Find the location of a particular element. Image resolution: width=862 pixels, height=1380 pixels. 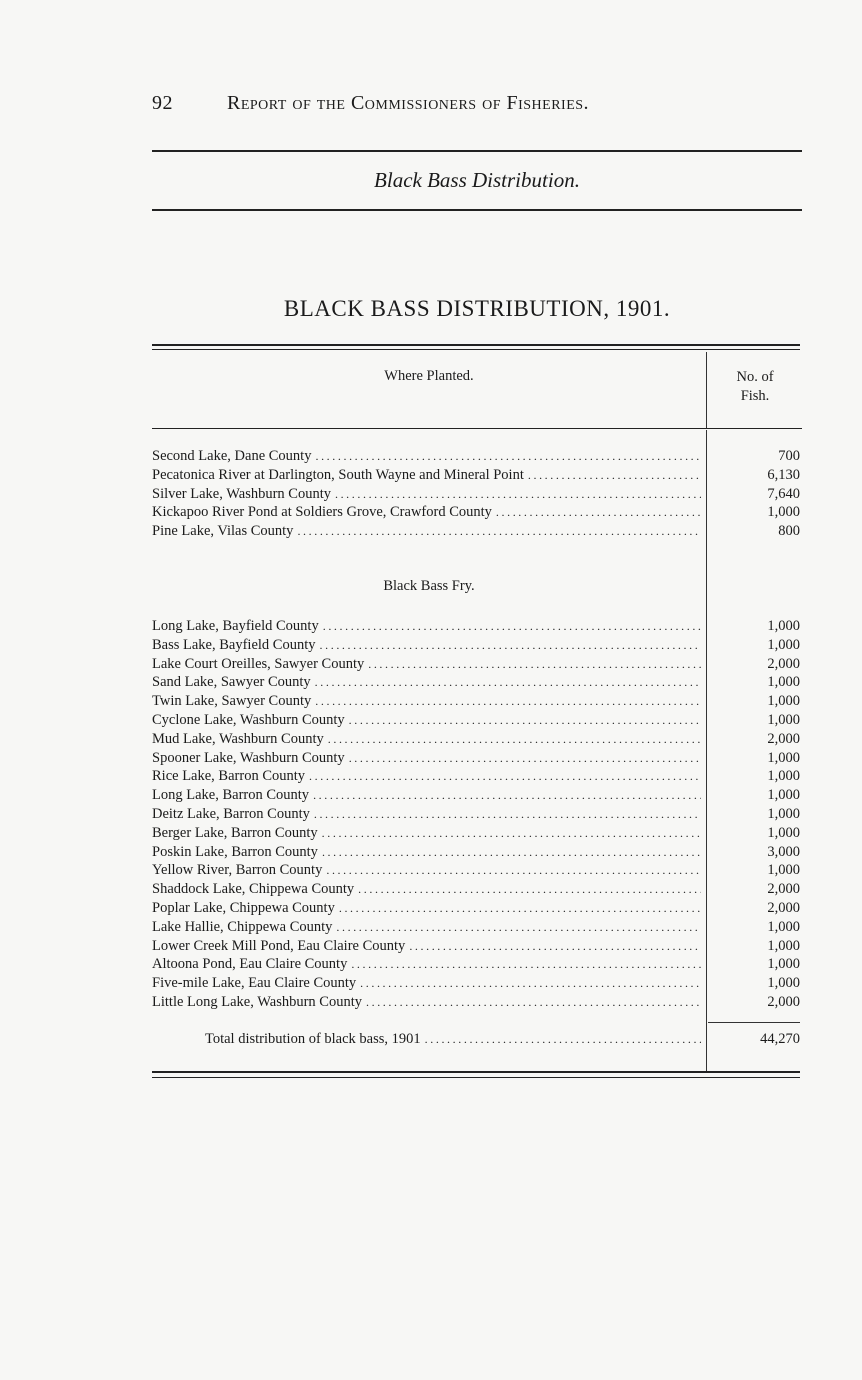

table-row: Altoona Pond, Eau Claire County 1,000 is located at coordinates (476, 964).